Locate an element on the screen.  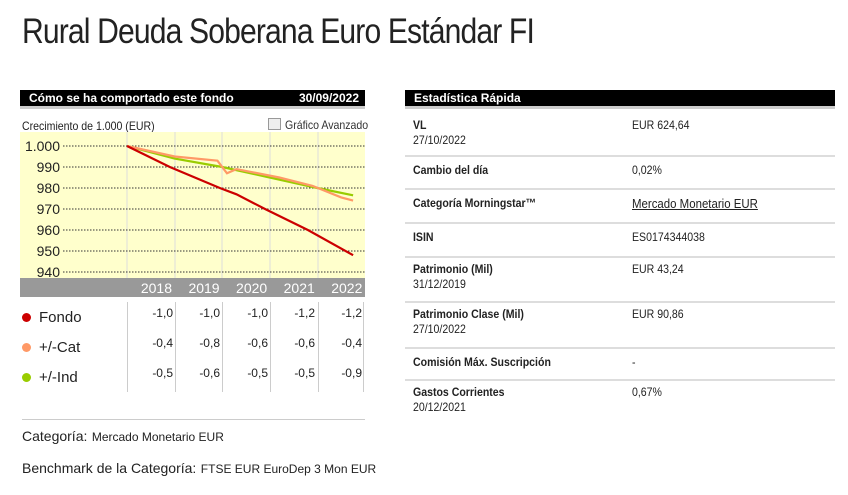
x-axis-band is located at coordinates (192, 287).